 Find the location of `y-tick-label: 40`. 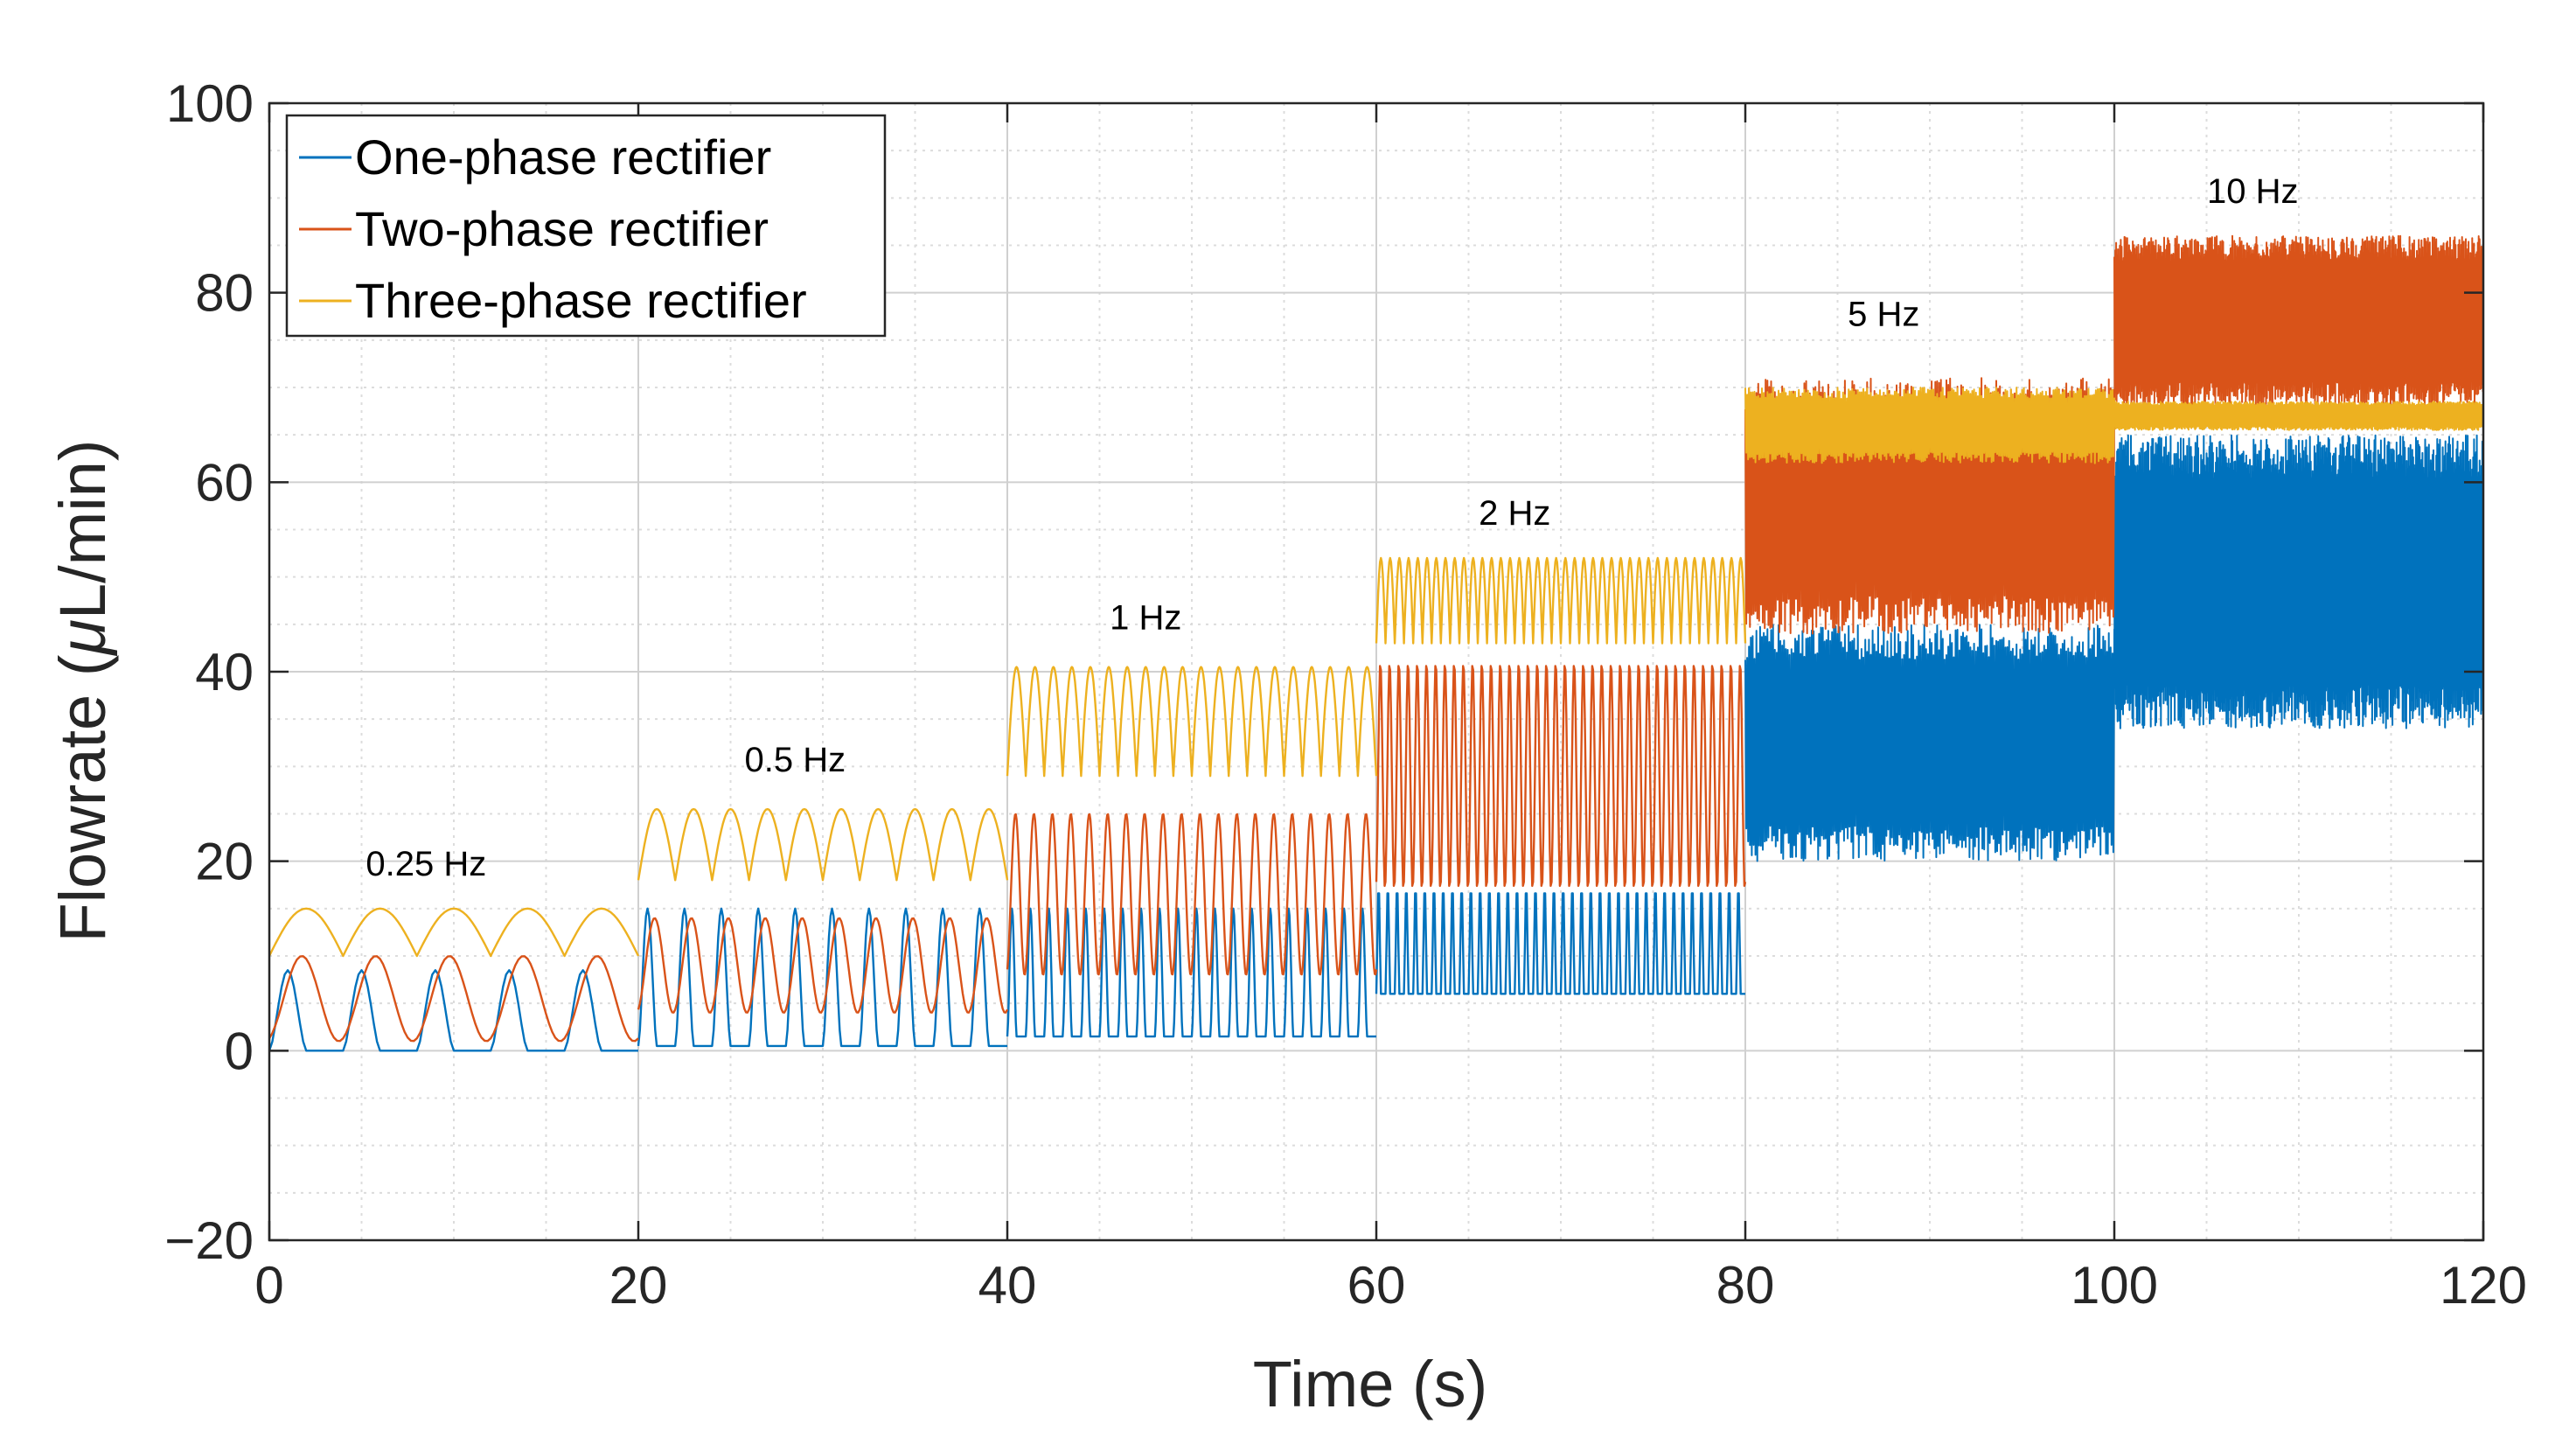

y-tick-label: 40 is located at coordinates (224, 672).